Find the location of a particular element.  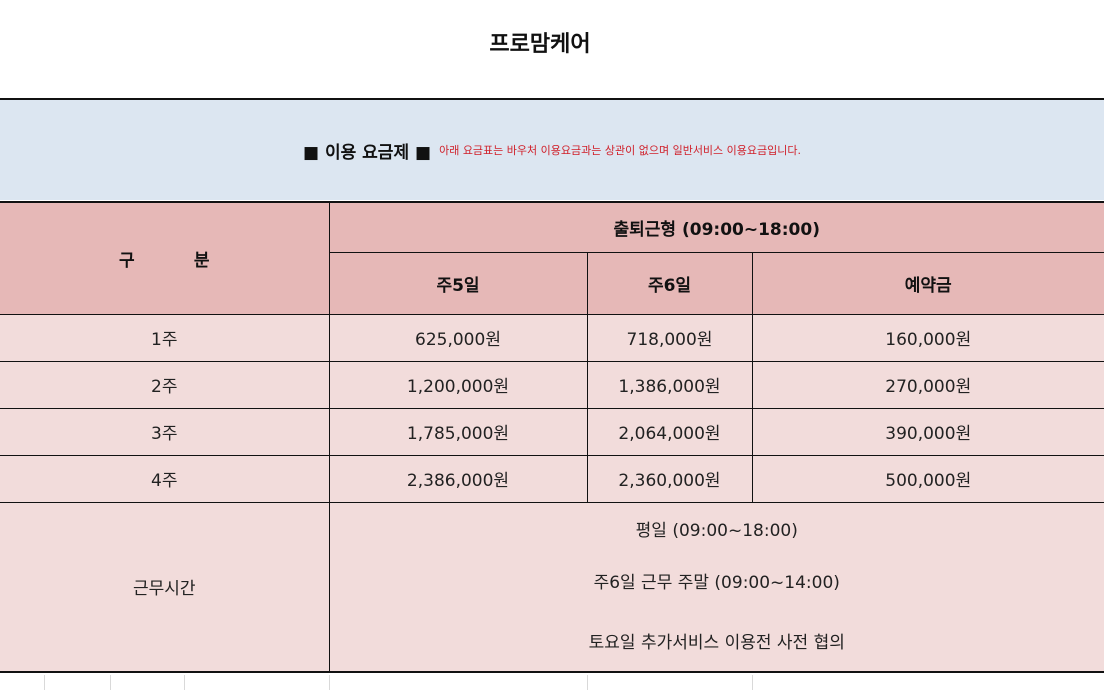

table-row: 3주 1,785,000원 2,064,000원 390,000원 is located at coordinates (552, 431).